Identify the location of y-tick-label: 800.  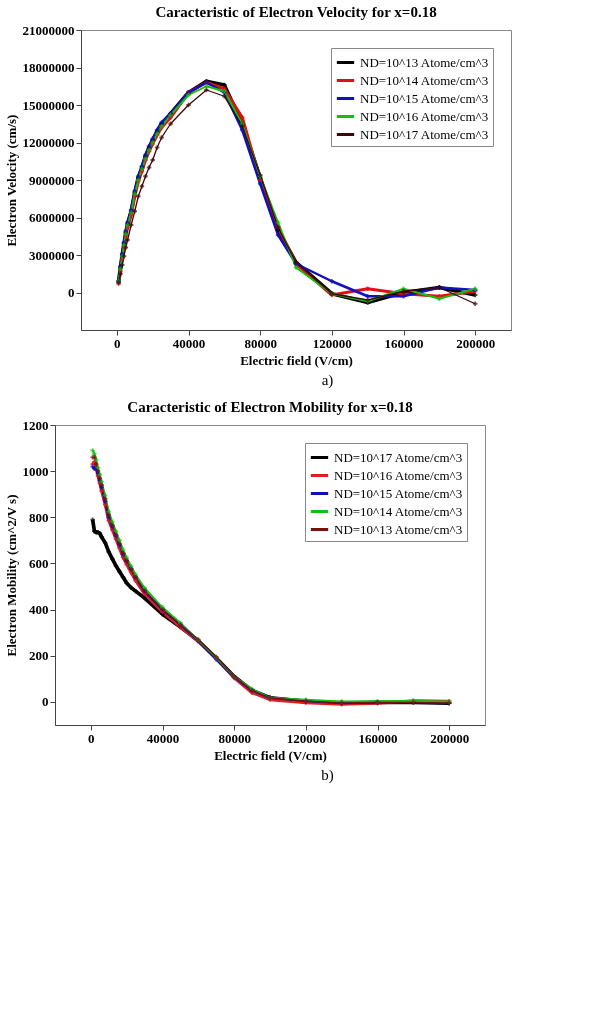
(39, 517).